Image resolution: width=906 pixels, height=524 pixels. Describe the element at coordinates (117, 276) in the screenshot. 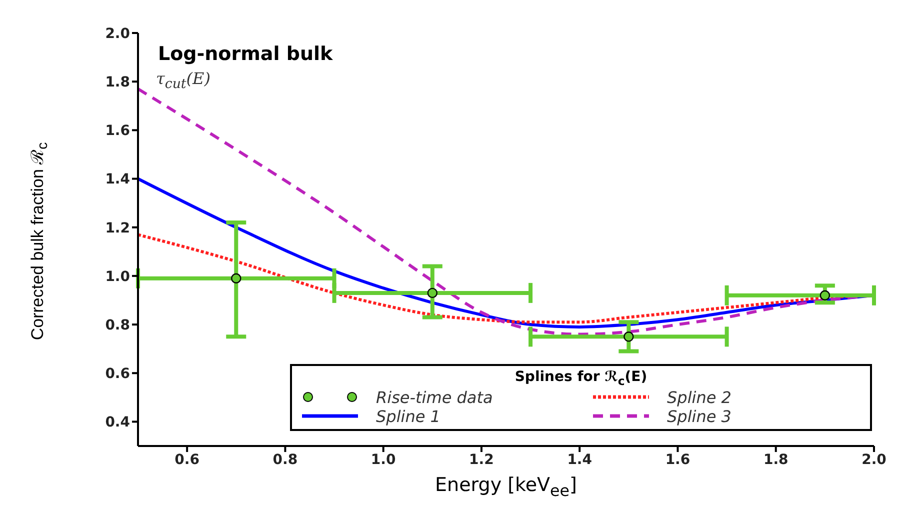

I see `y-tick-label: 1.0` at that location.